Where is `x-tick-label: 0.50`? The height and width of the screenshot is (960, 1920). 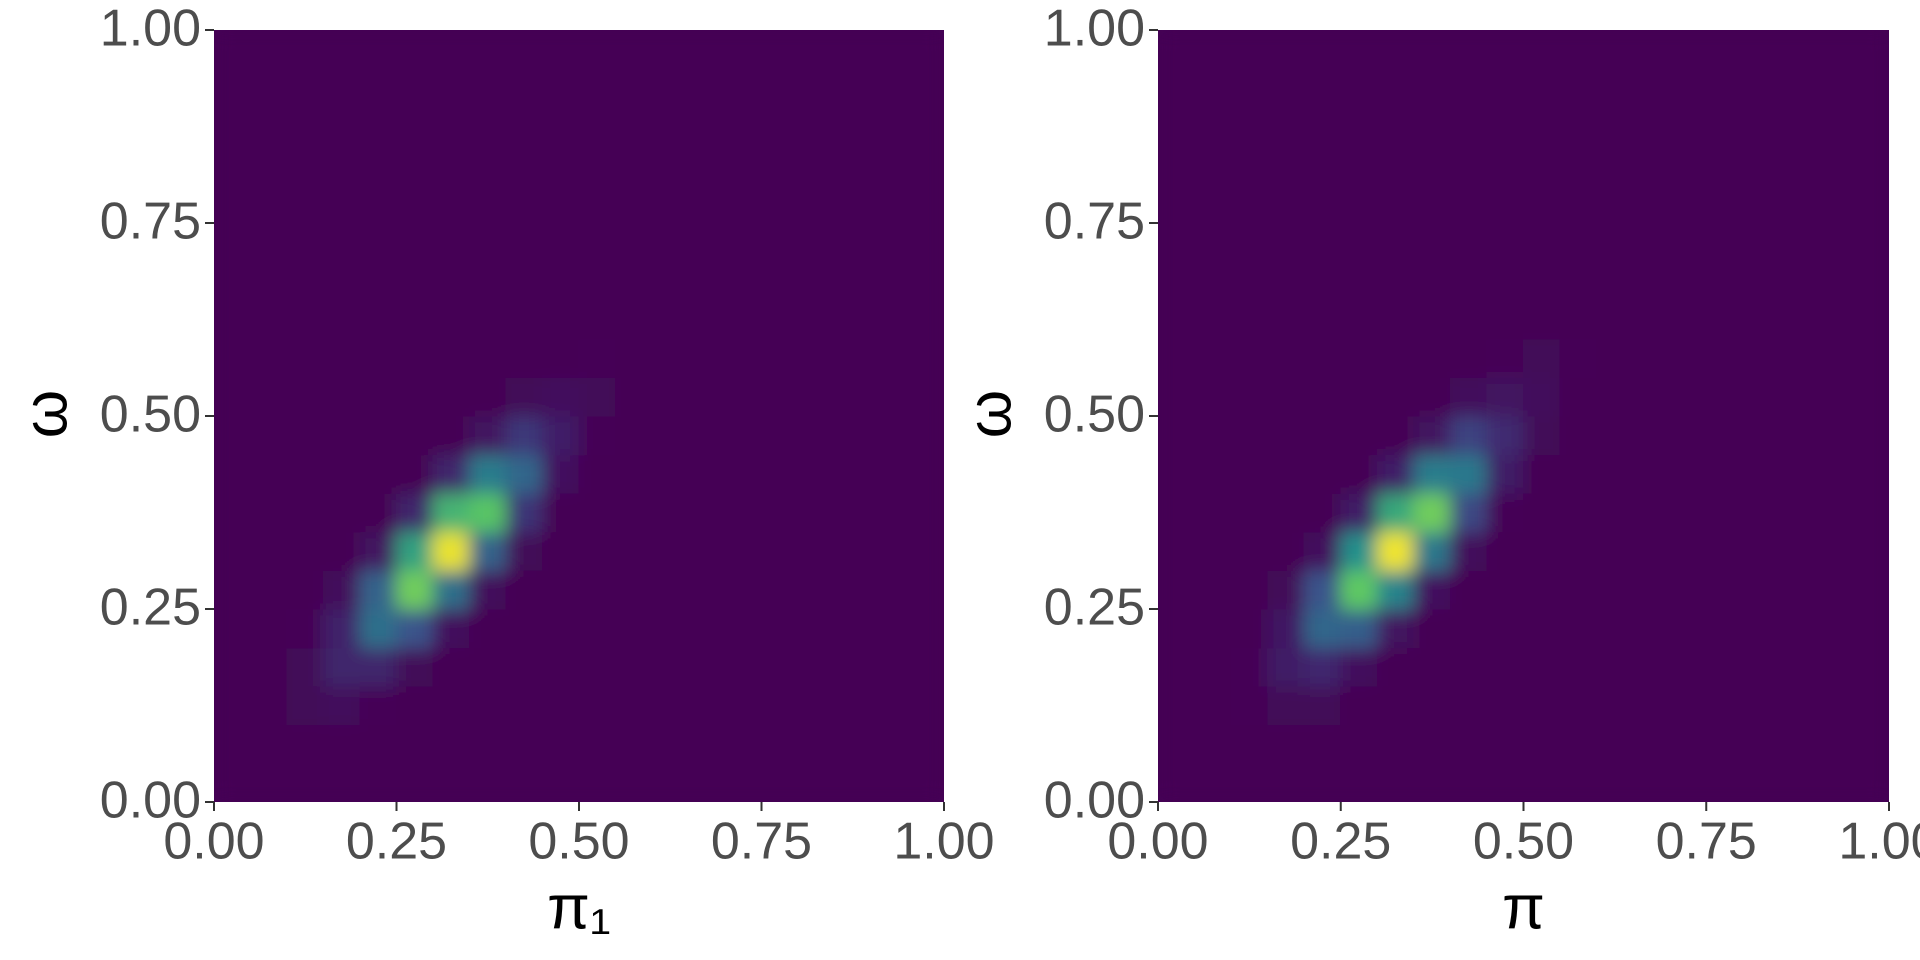 x-tick-label: 0.50 is located at coordinates (1523, 842).